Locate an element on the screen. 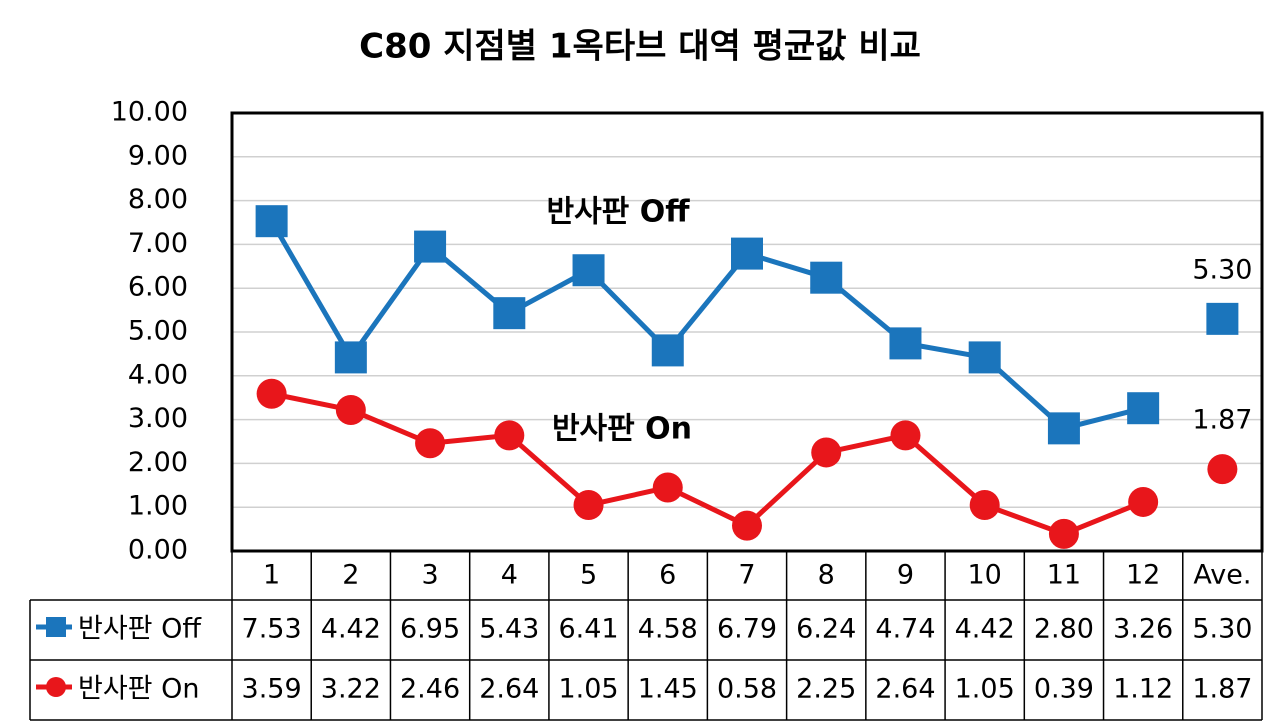 The width and height of the screenshot is (1280, 728). annotation: 반사판 On is located at coordinates (622, 429).